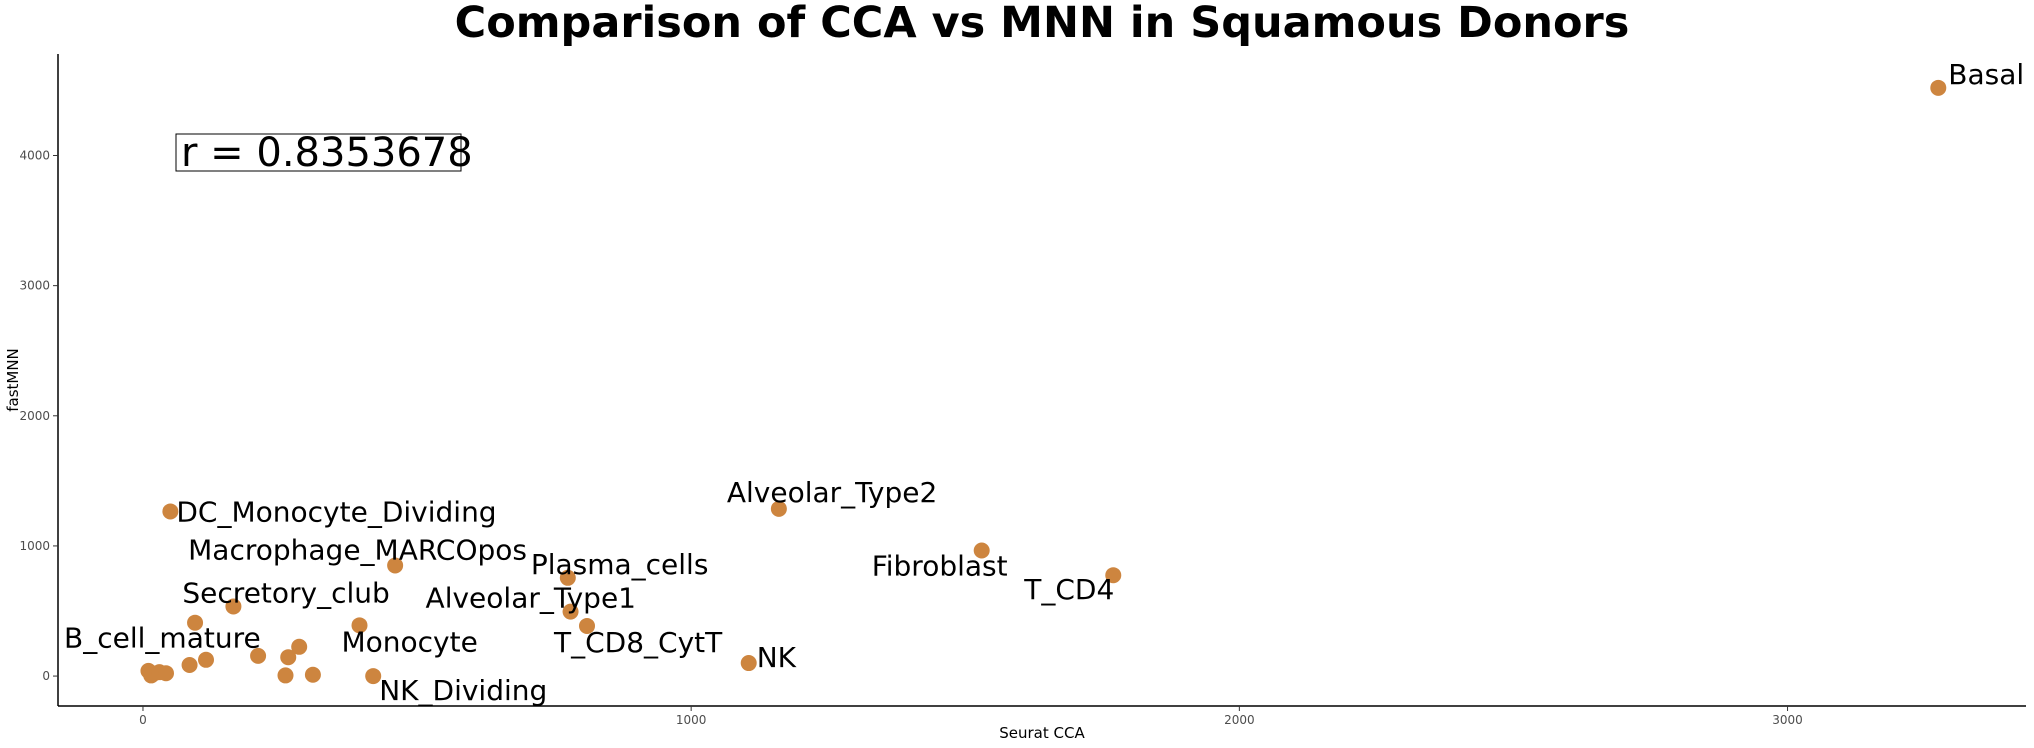 The image size is (2034, 748). I want to click on point-label: Secretory_club, so click(285, 592).